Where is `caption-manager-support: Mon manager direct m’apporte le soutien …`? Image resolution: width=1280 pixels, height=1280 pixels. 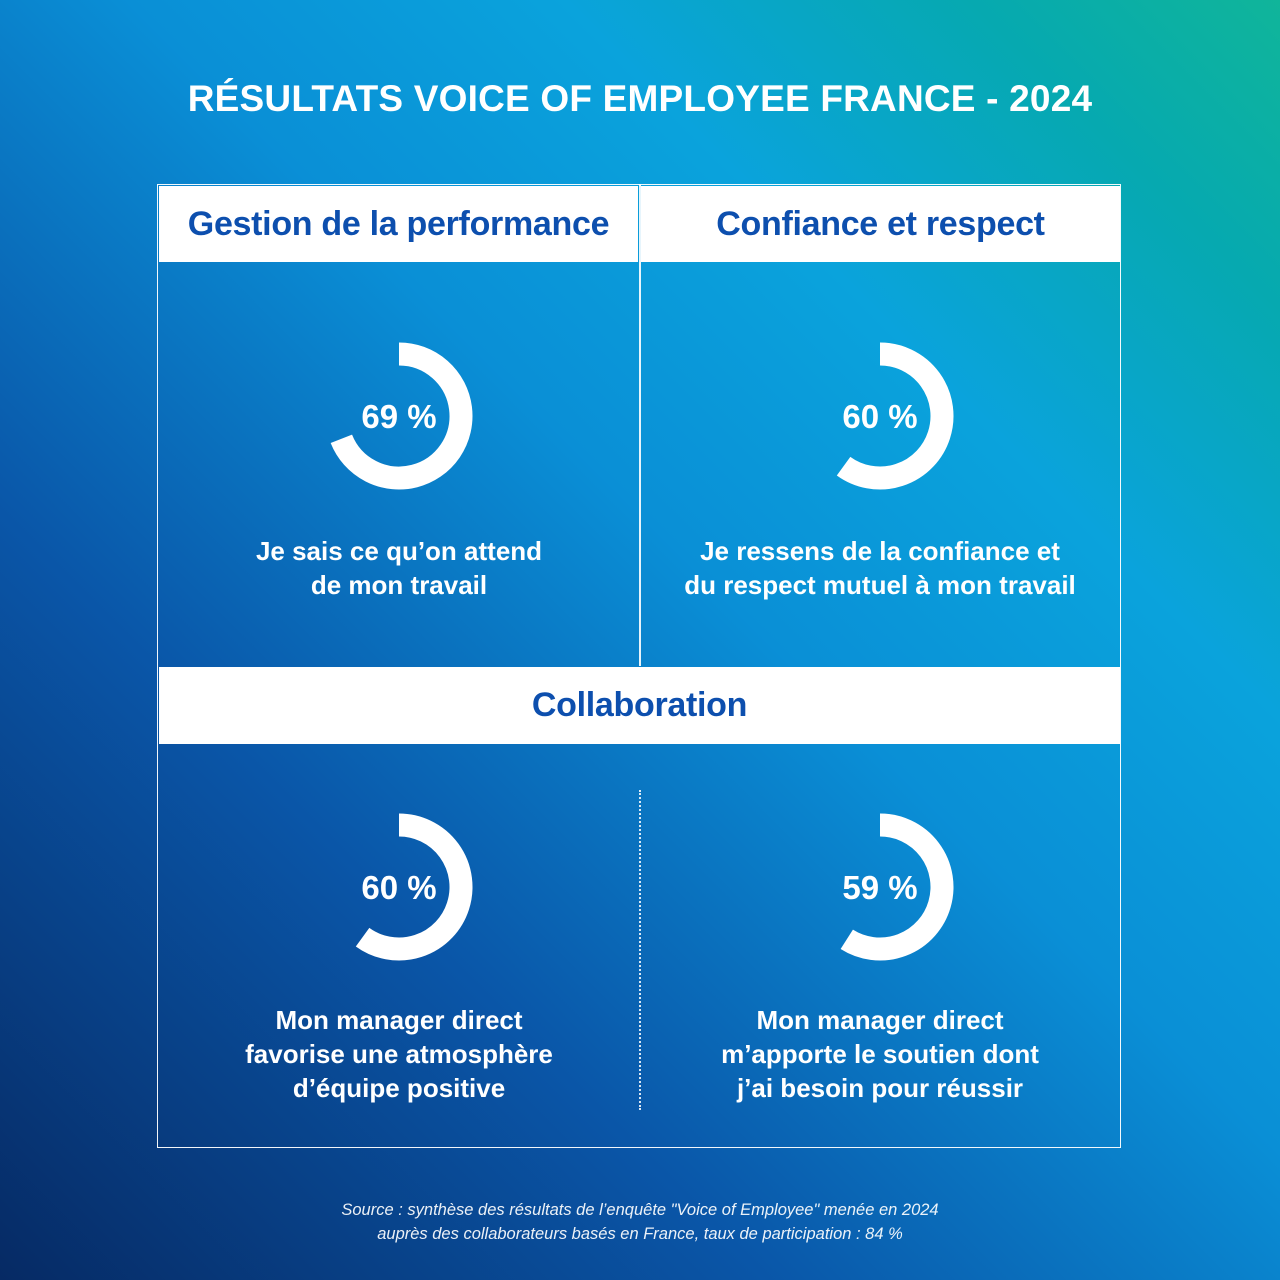
caption-manager-support: Mon manager direct m’apporte le soutien … is located at coordinates (880, 1054).